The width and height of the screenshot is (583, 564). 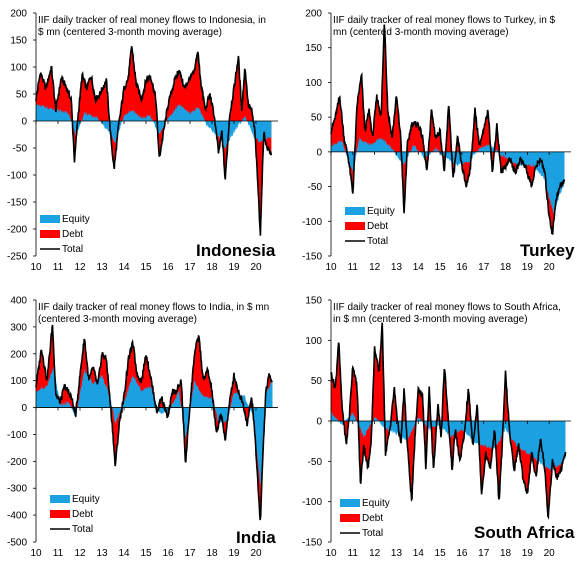 I want to click on debt-area, so click(x=154, y=423).